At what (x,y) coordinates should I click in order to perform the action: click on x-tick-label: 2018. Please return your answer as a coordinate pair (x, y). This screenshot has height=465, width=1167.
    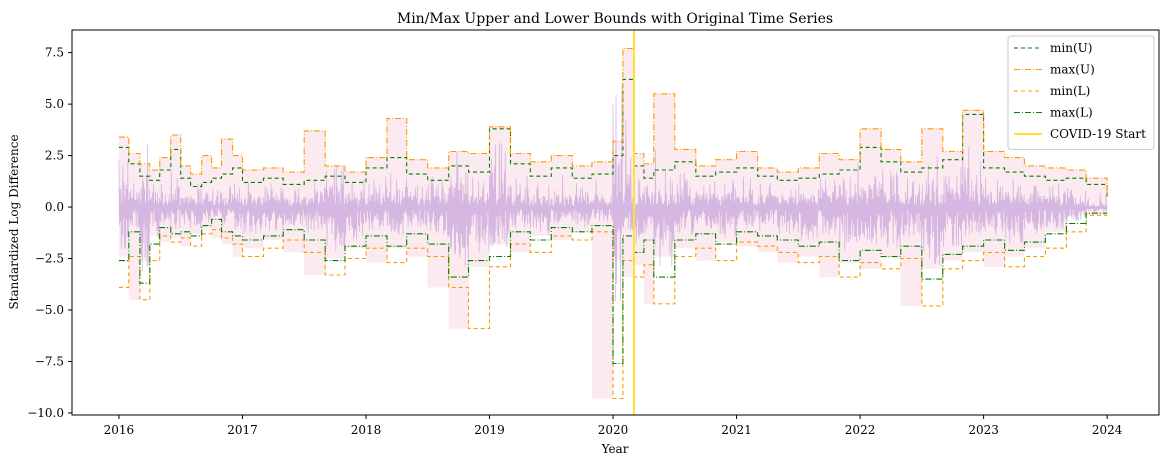
    Looking at the image, I should click on (366, 430).